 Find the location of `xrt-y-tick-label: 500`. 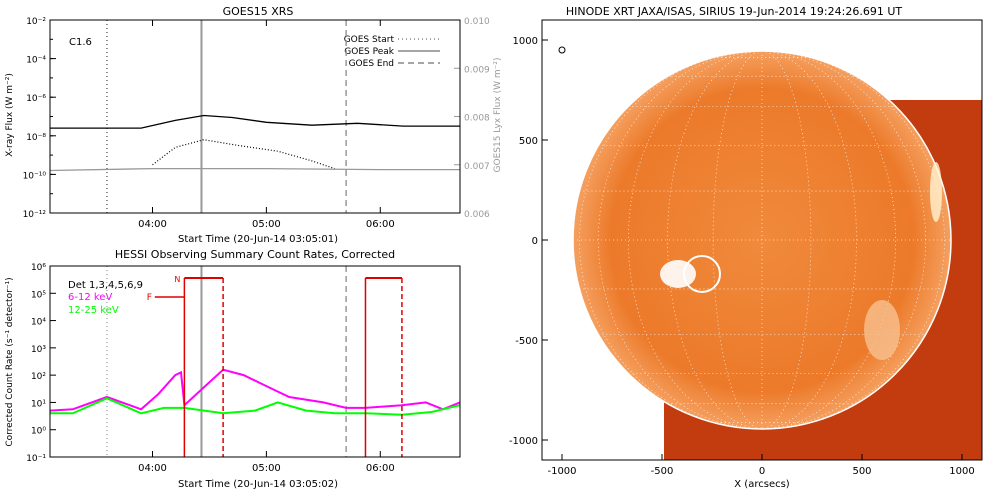

xrt-y-tick-label: 500 is located at coordinates (528, 141).